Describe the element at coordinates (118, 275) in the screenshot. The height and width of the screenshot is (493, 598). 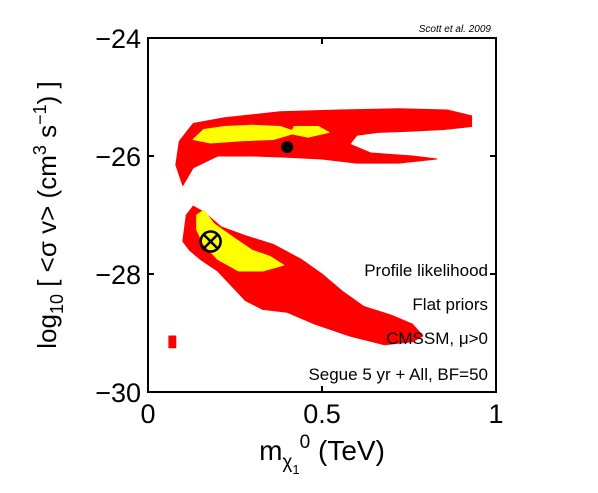
I see `y-tick-label: −28` at that location.